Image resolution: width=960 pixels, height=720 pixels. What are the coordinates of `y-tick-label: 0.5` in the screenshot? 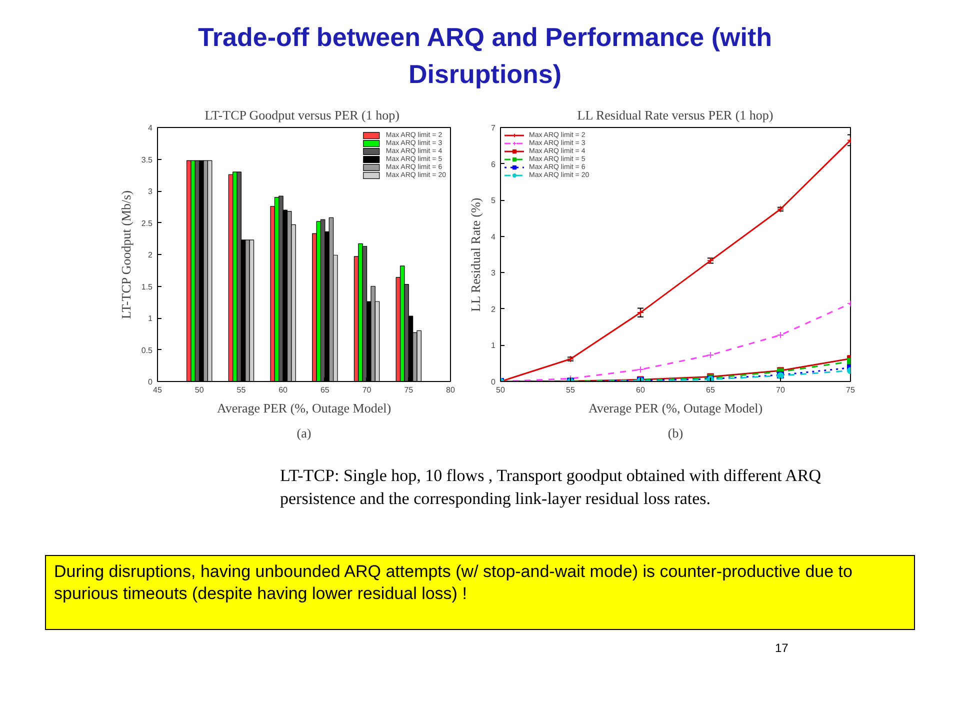 It's located at (147, 350).